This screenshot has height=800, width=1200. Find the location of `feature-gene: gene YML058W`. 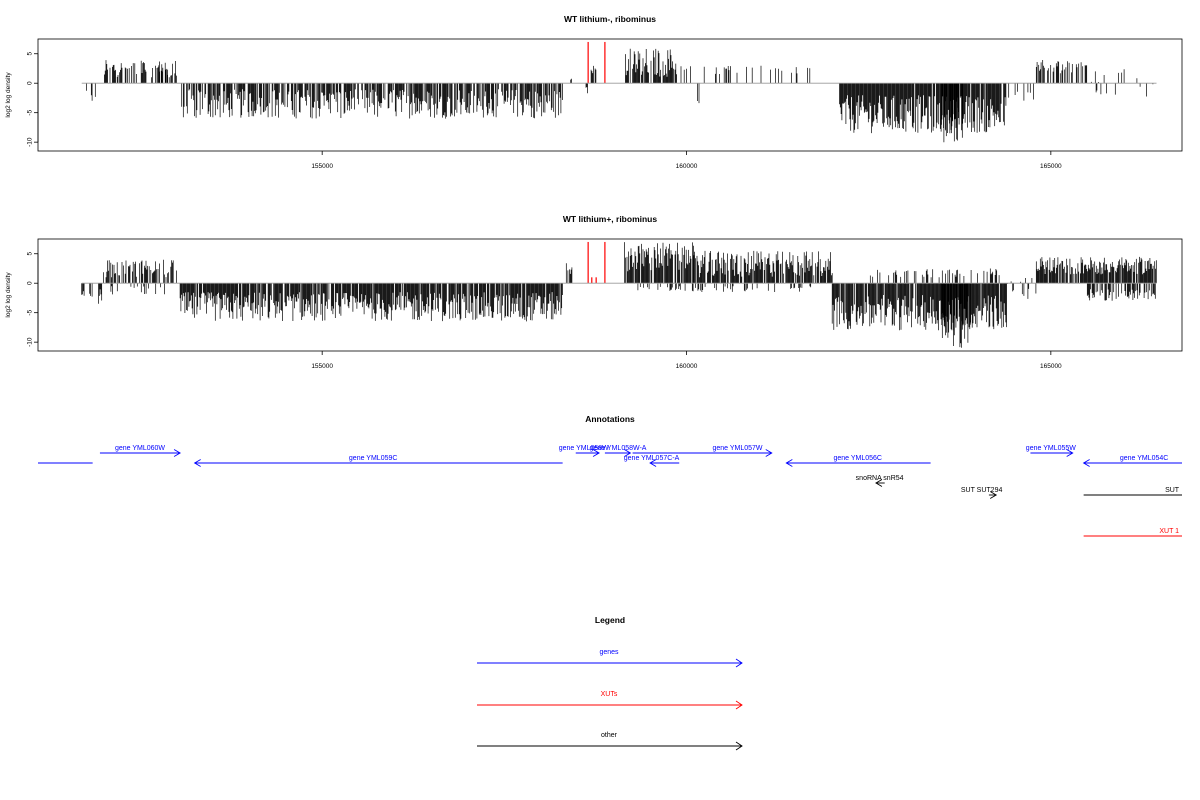

feature-gene: gene YML058W is located at coordinates (584, 451).